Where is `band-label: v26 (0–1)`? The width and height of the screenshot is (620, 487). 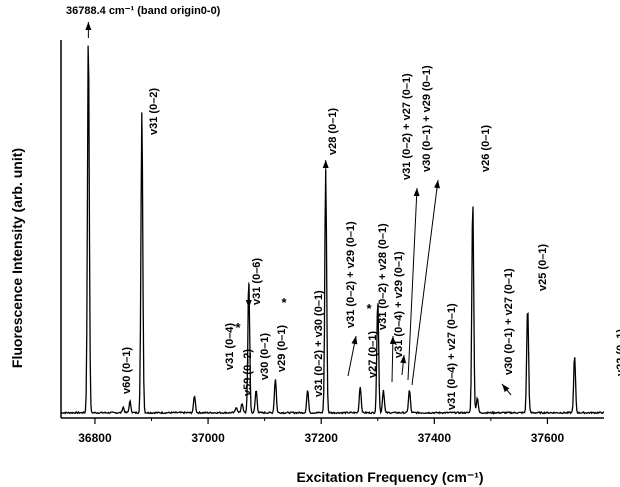 band-label: v26 (0–1) is located at coordinates (486, 148).